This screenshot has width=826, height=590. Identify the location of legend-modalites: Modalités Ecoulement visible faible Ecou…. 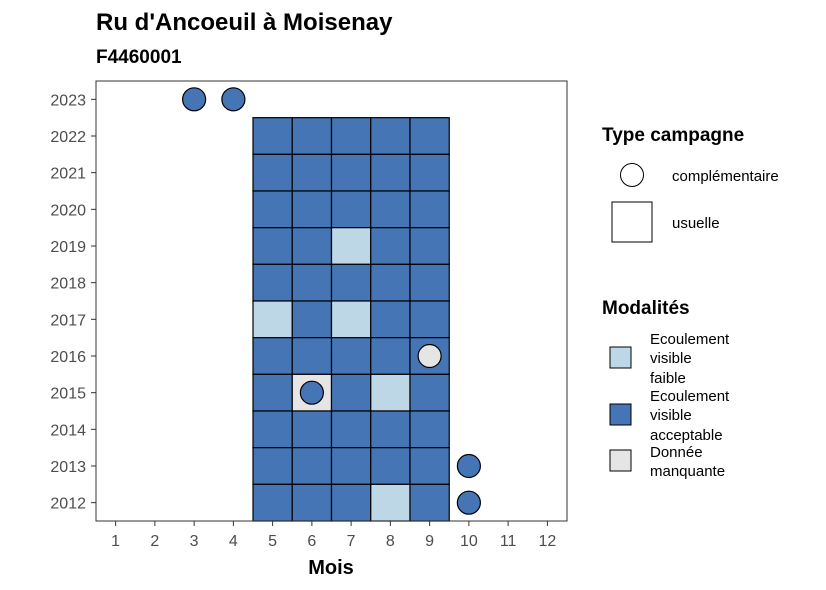
(666, 389).